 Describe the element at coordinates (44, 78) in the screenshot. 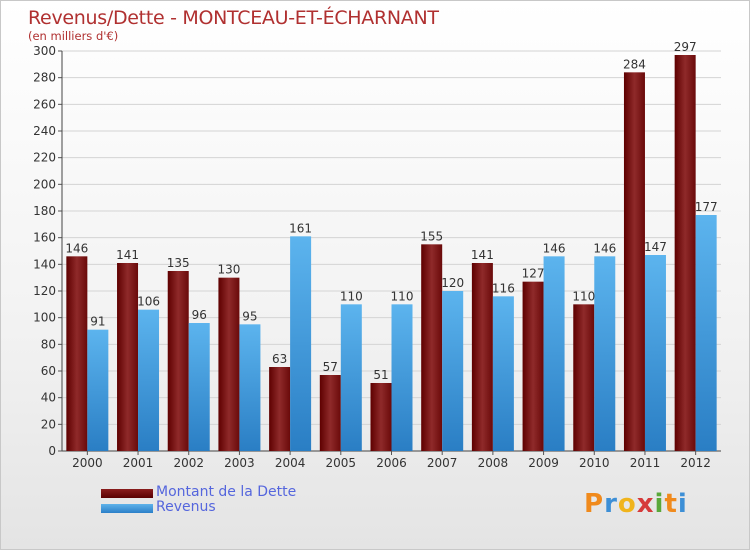

I see `y-tick-label: 280` at that location.